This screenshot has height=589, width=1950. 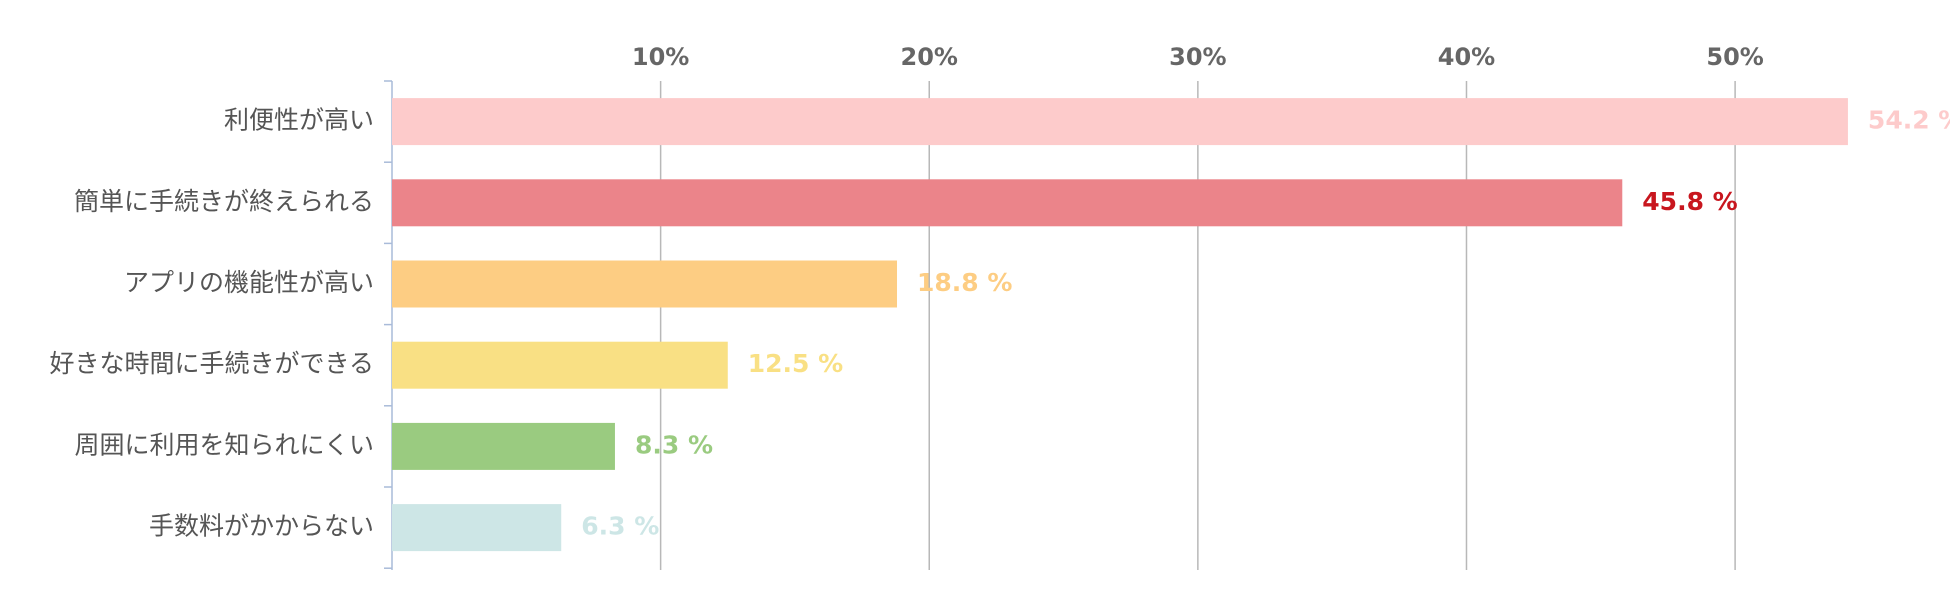 What do you see at coordinates (224, 444) in the screenshot?
I see `category-label: 周囲に利用を知られにくい` at bounding box center [224, 444].